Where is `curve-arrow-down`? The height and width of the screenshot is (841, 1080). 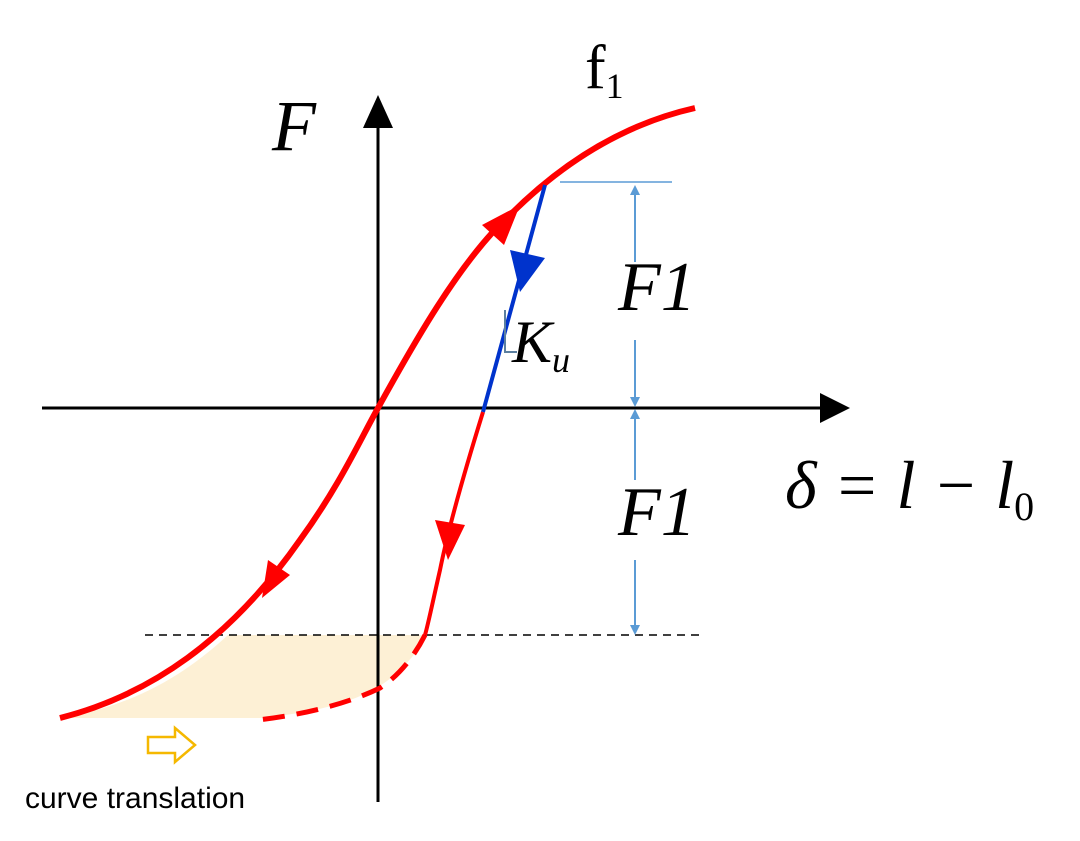 curve-arrow-down is located at coordinates (276, 579).